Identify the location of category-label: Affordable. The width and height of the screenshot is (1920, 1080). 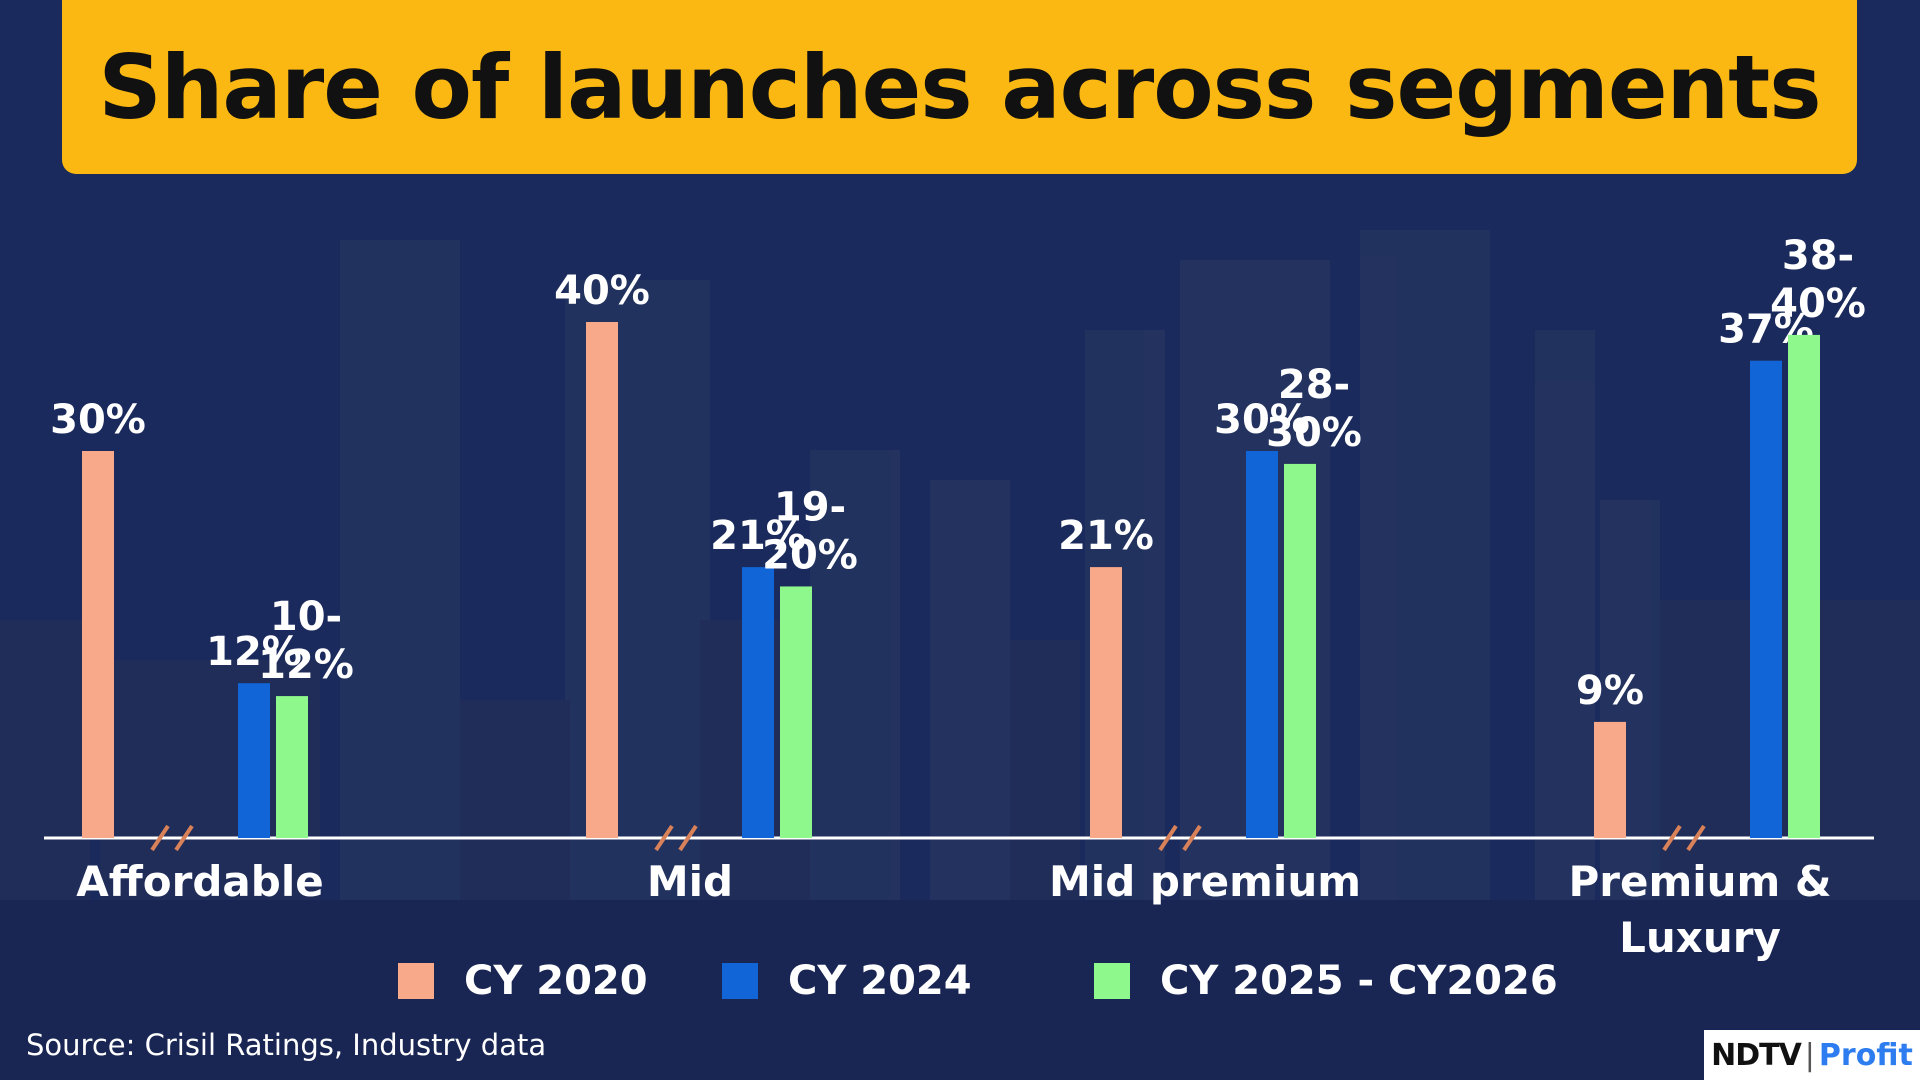
(199, 881).